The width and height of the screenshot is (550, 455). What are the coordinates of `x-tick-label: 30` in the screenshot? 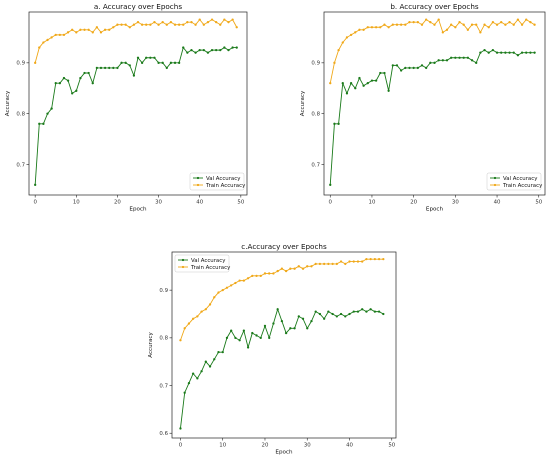 It's located at (307, 446).